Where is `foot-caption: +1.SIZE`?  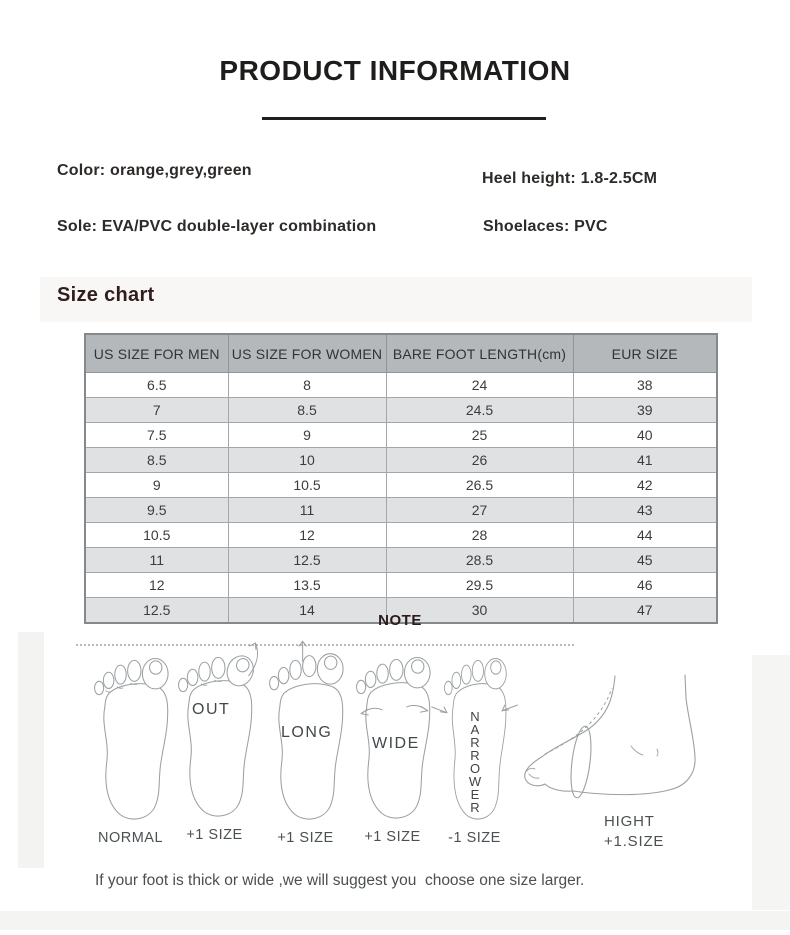 foot-caption: +1.SIZE is located at coordinates (634, 841).